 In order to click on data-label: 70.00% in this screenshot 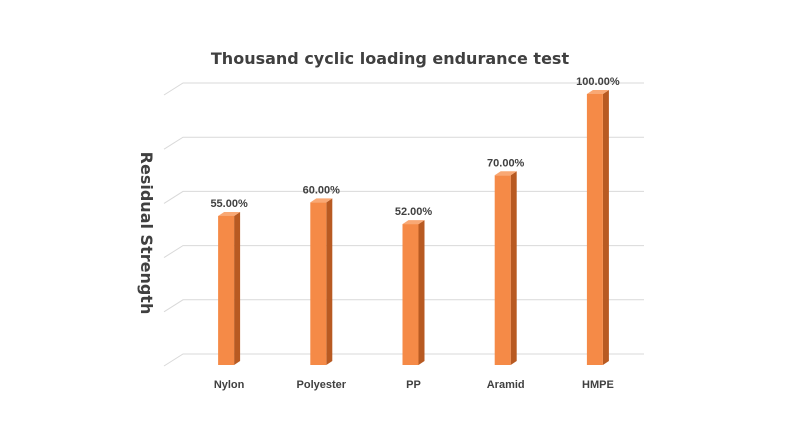, I will do `click(506, 163)`.